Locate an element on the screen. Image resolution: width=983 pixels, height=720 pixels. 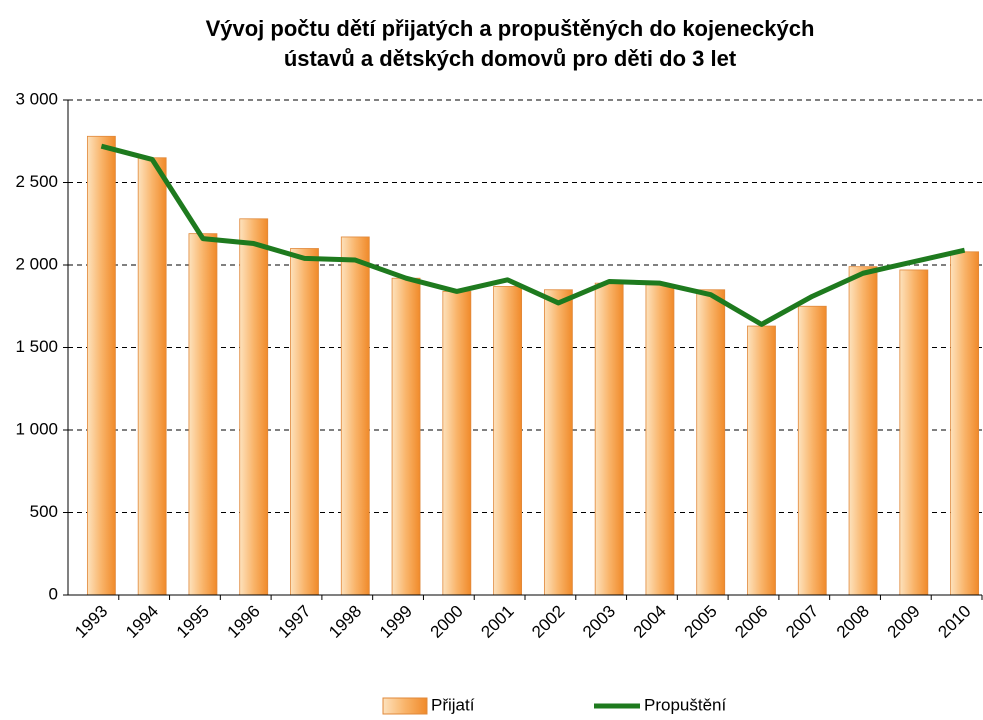
x-tick-label: 1999 is located at coordinates (396, 622).